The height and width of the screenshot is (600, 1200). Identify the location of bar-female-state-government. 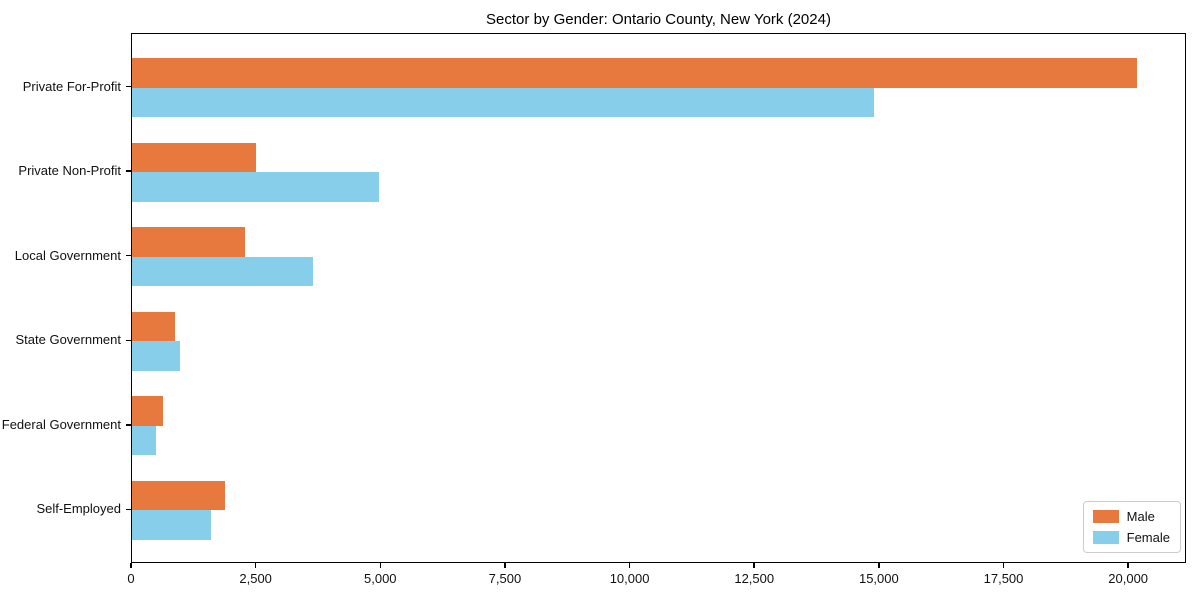
(156, 356).